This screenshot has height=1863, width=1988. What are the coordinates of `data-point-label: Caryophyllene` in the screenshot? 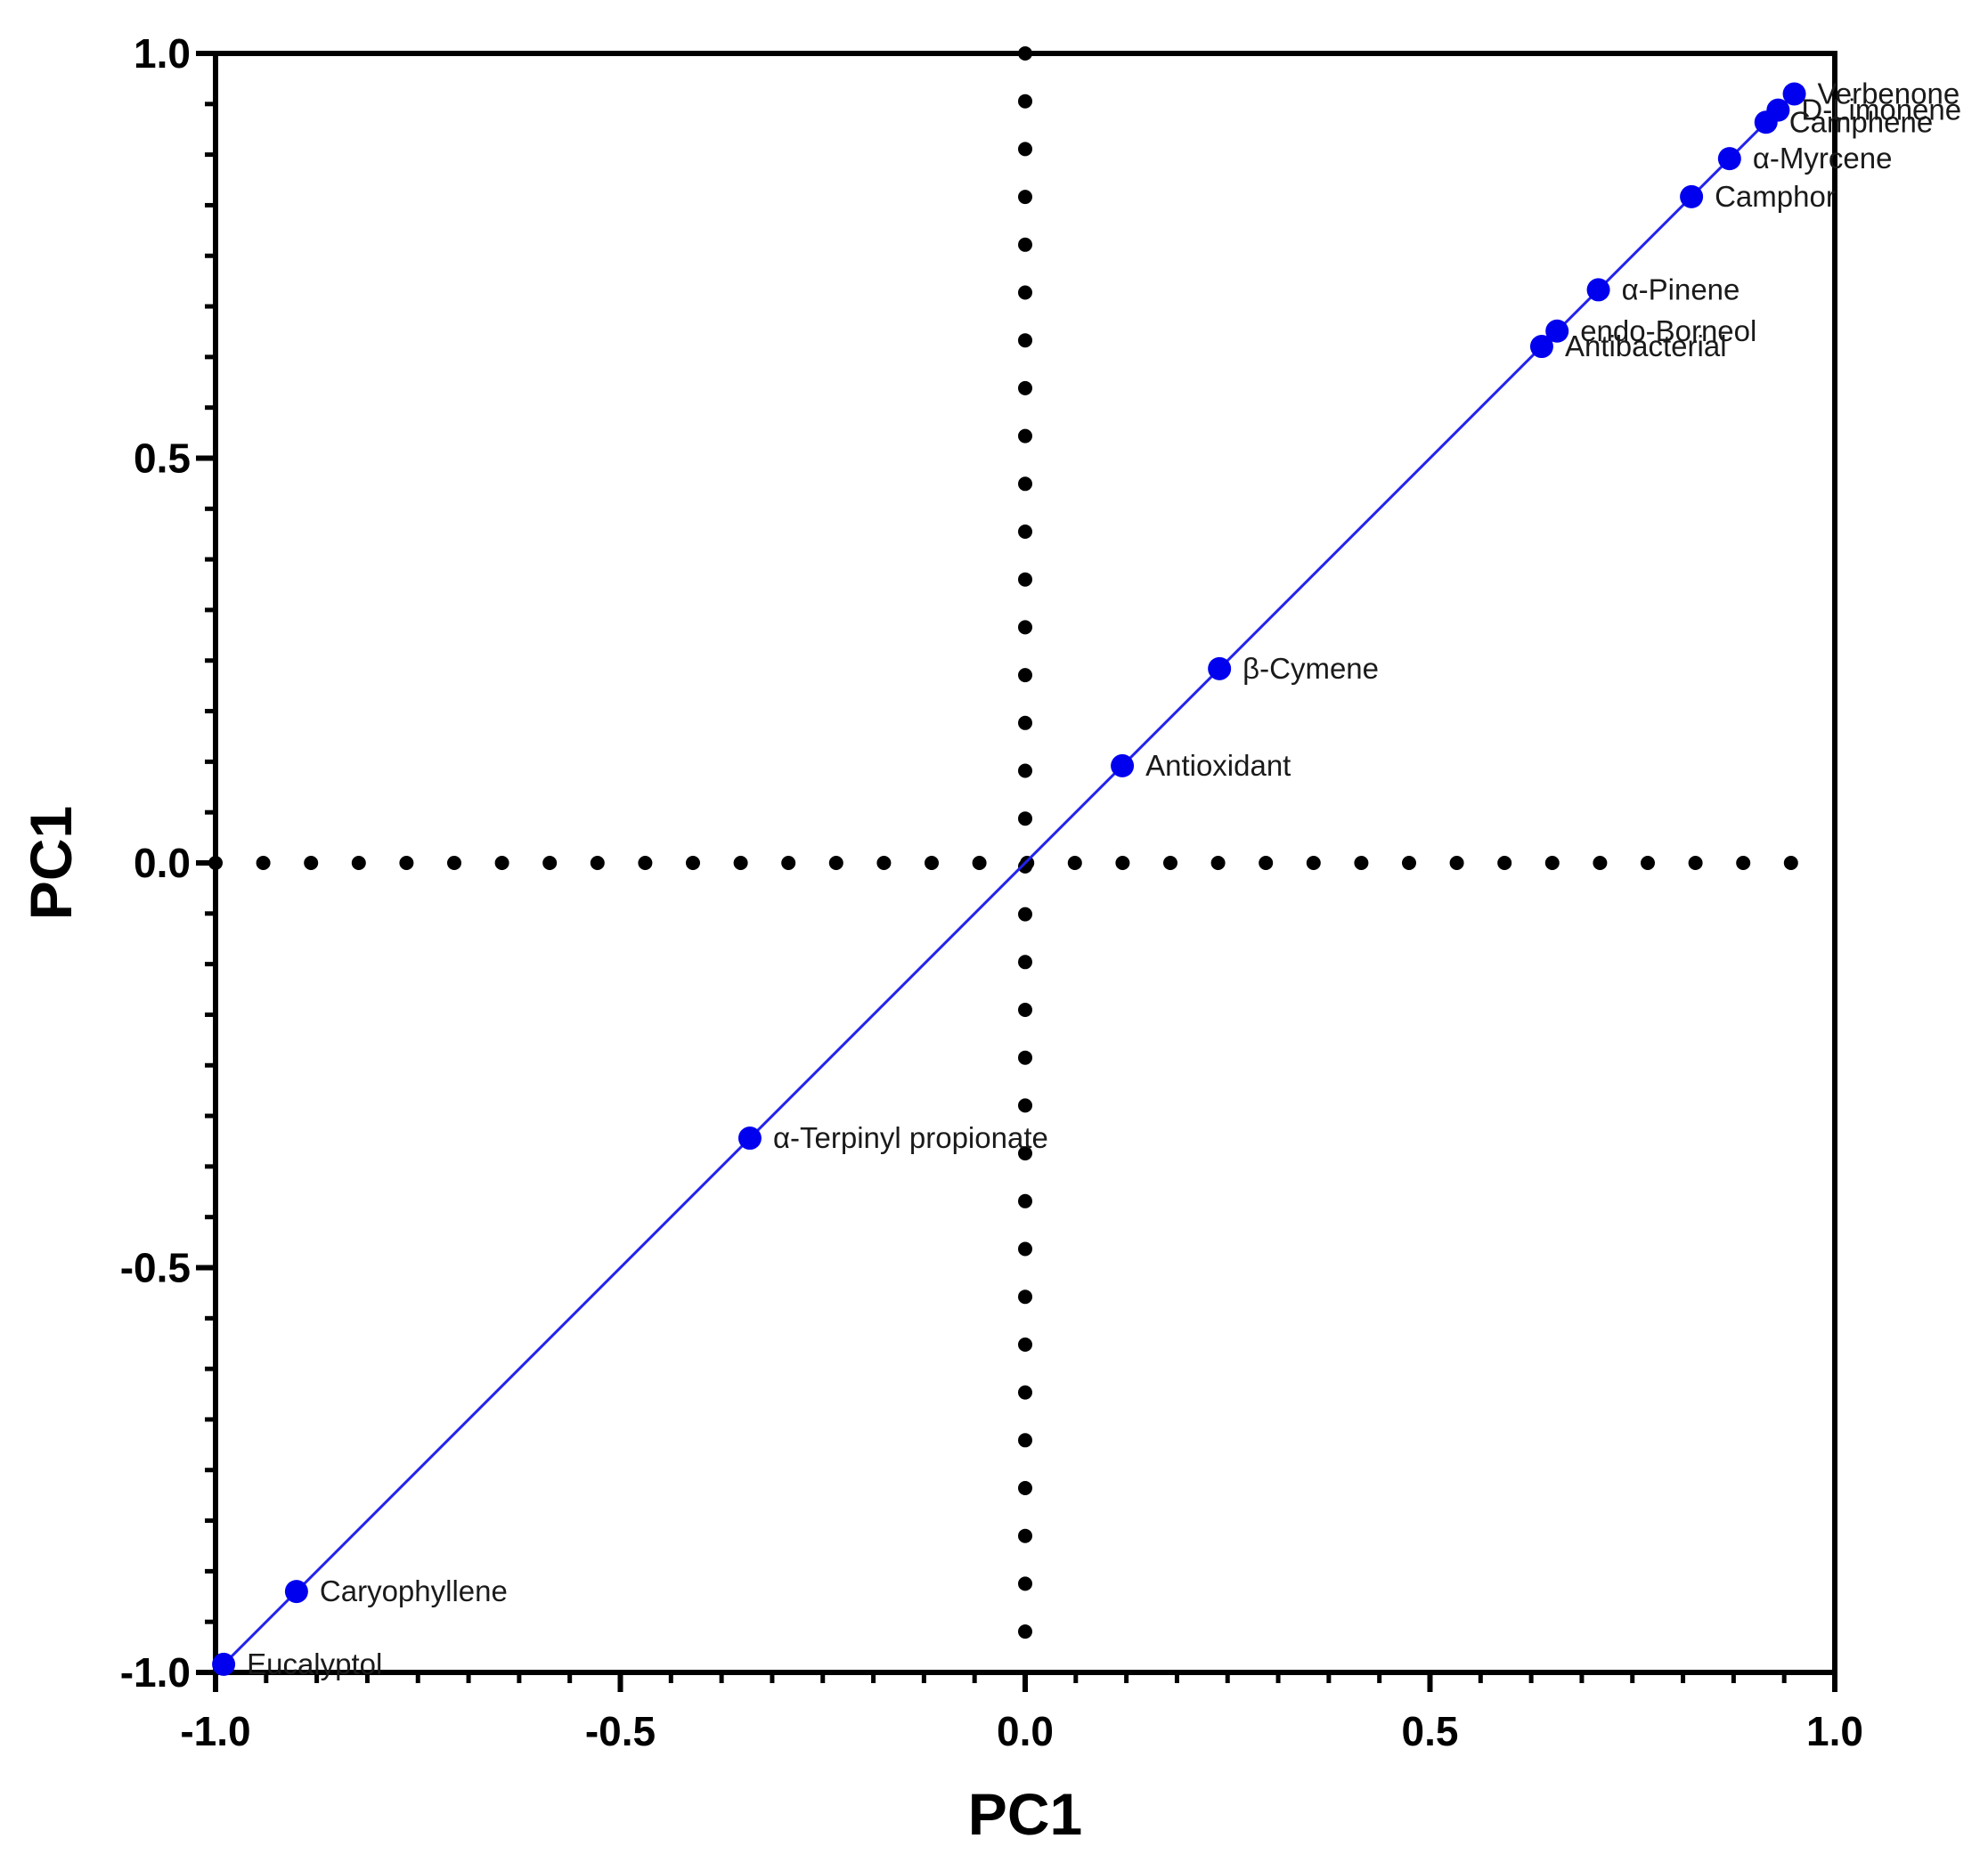 It's located at (414, 1590).